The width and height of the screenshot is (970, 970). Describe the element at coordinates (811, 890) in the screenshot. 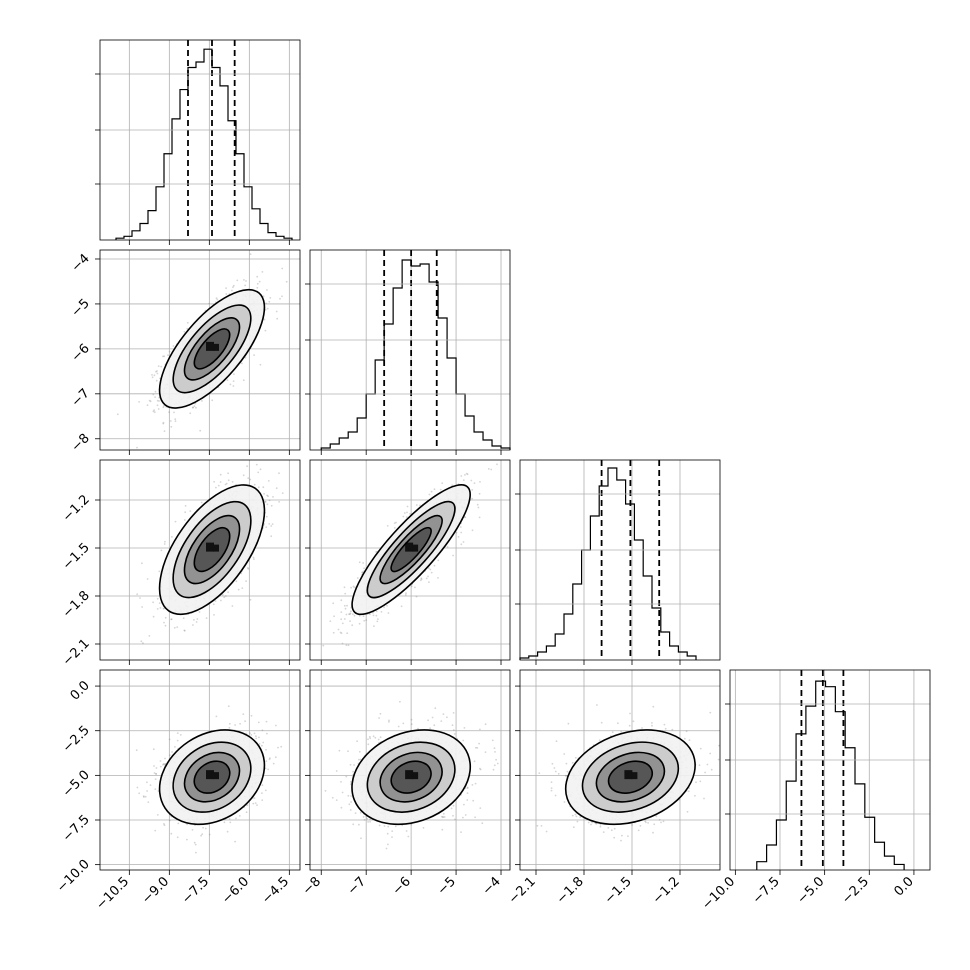

I see `x-tick-label: −5.0` at that location.